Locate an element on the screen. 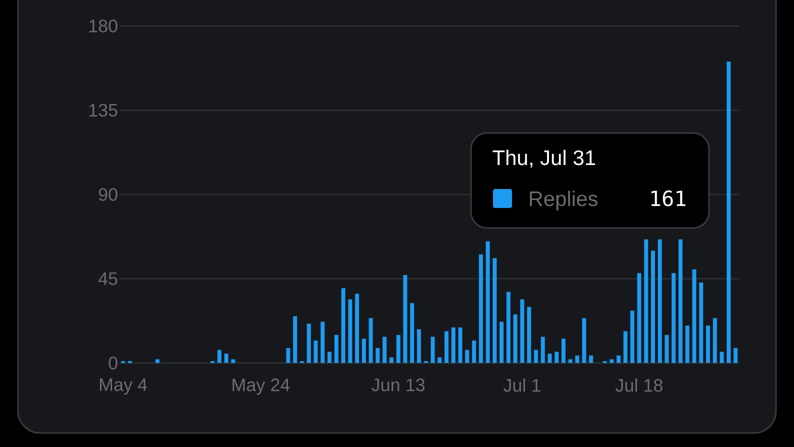 This screenshot has height=447, width=794. annotation: 161 is located at coordinates (668, 198).